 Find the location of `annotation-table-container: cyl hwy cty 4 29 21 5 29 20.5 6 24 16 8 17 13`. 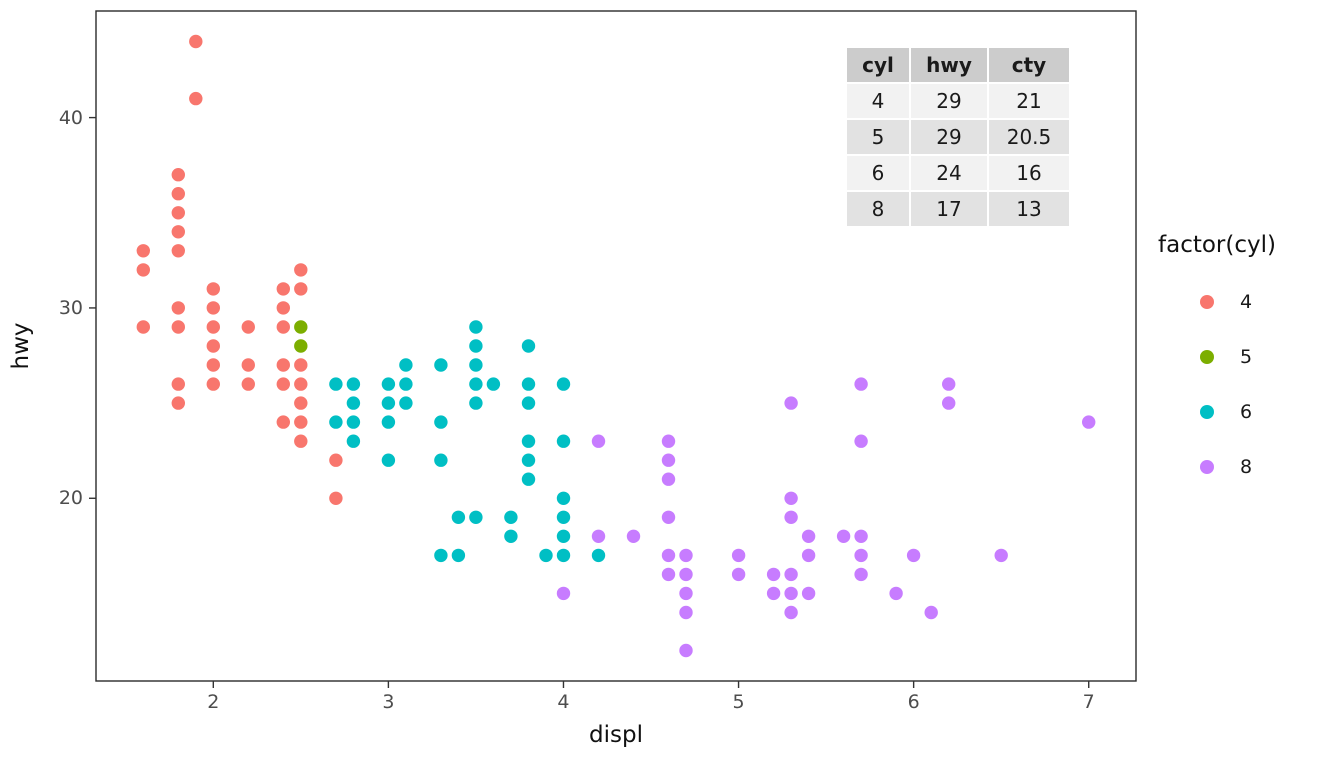

annotation-table-container: cyl hwy cty 4 29 21 5 29 20.5 6 24 16 8 17 13 is located at coordinates (958, 137).